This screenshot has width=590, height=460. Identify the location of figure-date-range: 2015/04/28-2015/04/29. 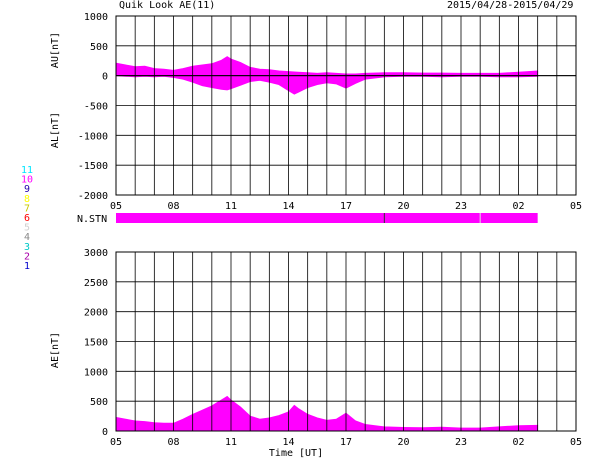
(510, 5).